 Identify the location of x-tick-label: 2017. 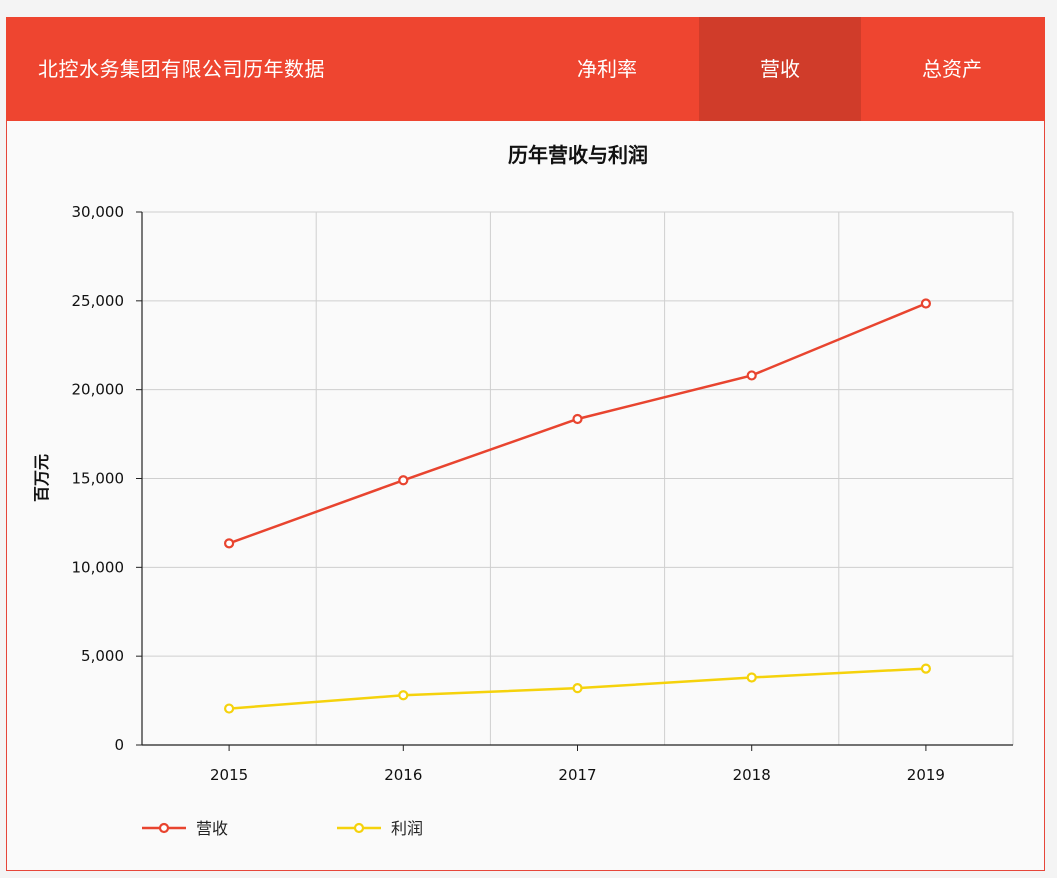
(577, 775).